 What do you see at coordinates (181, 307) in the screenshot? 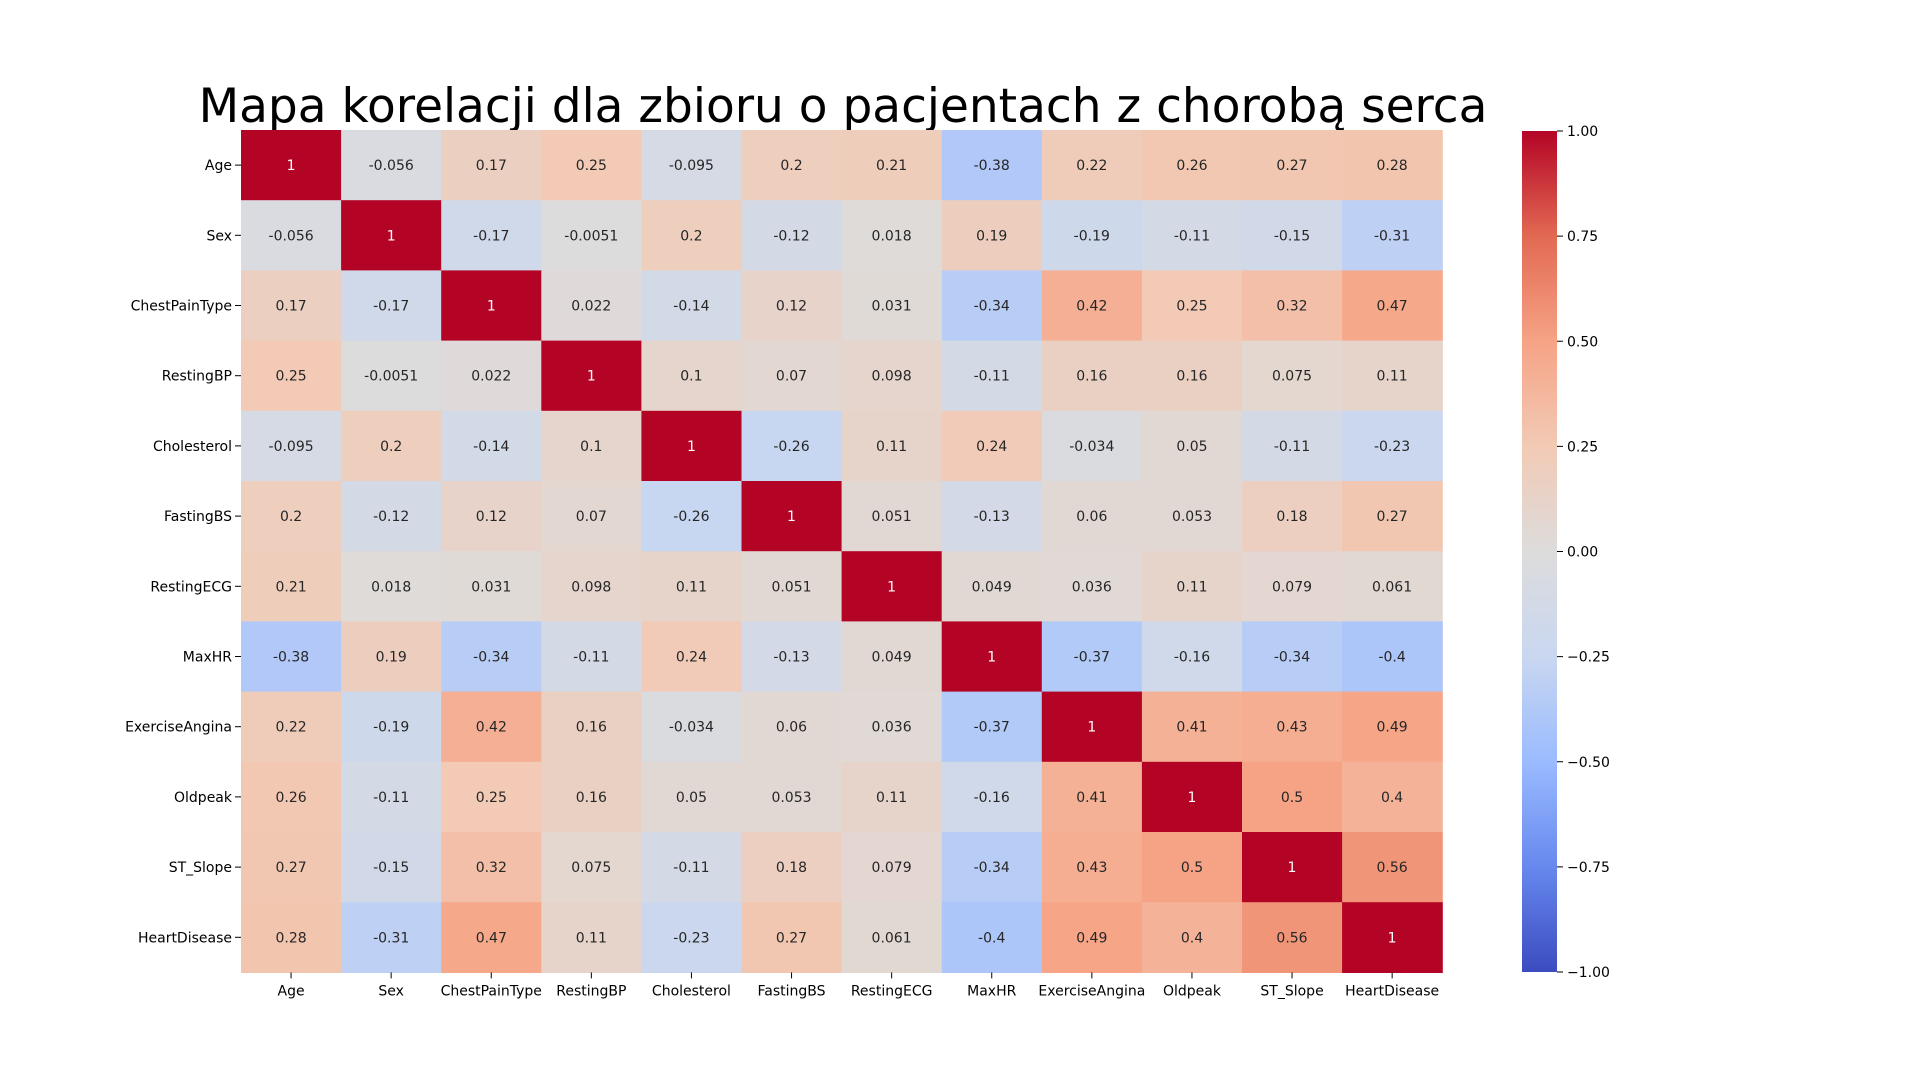
I see `y-tick-label: ChestPainType` at bounding box center [181, 307].